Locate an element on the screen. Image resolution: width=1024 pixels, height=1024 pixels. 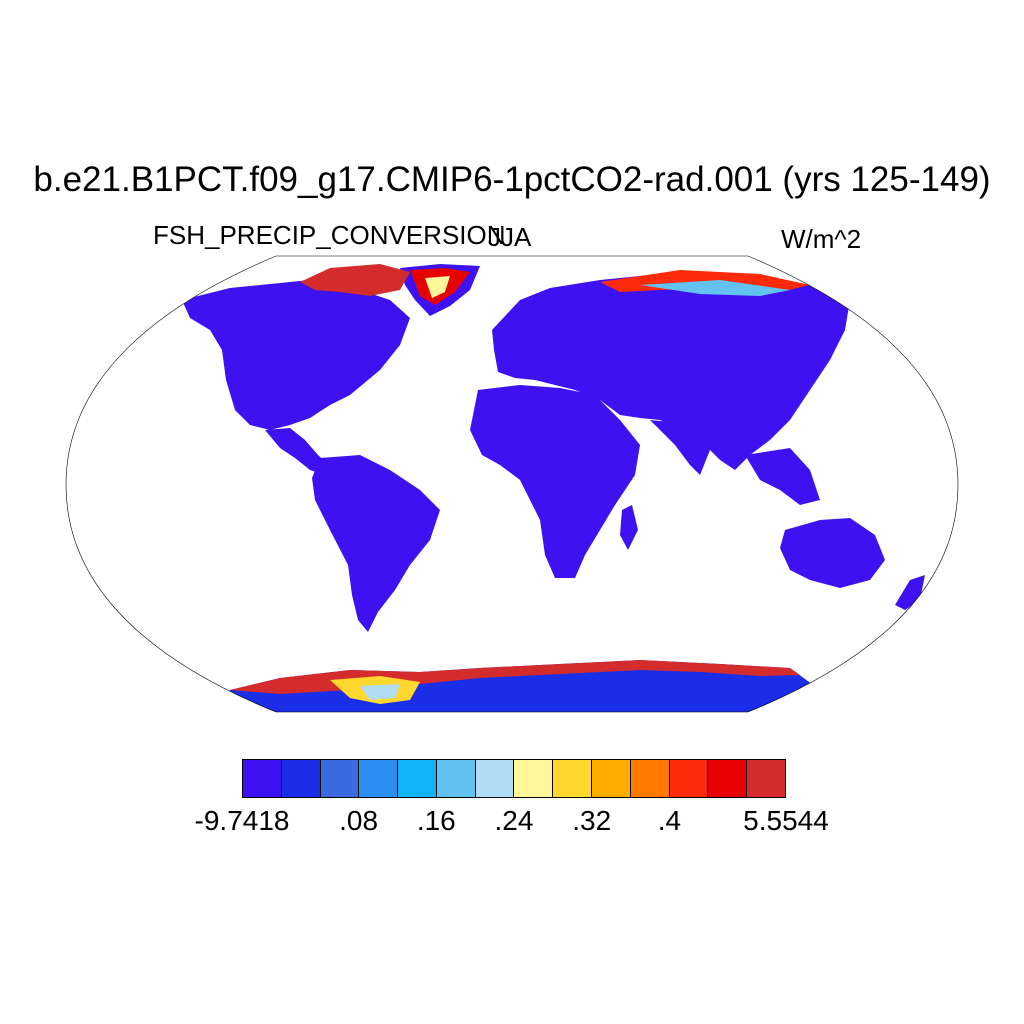
africa-land is located at coordinates (555, 481).